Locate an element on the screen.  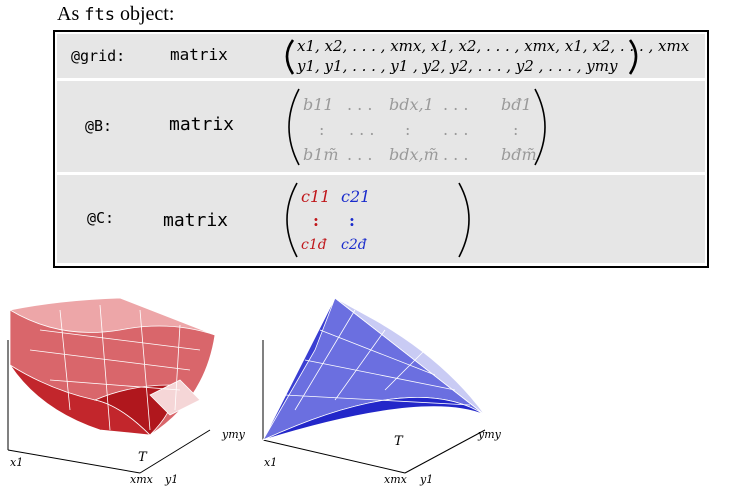
red-surface-mesh is located at coordinates (112, 366).